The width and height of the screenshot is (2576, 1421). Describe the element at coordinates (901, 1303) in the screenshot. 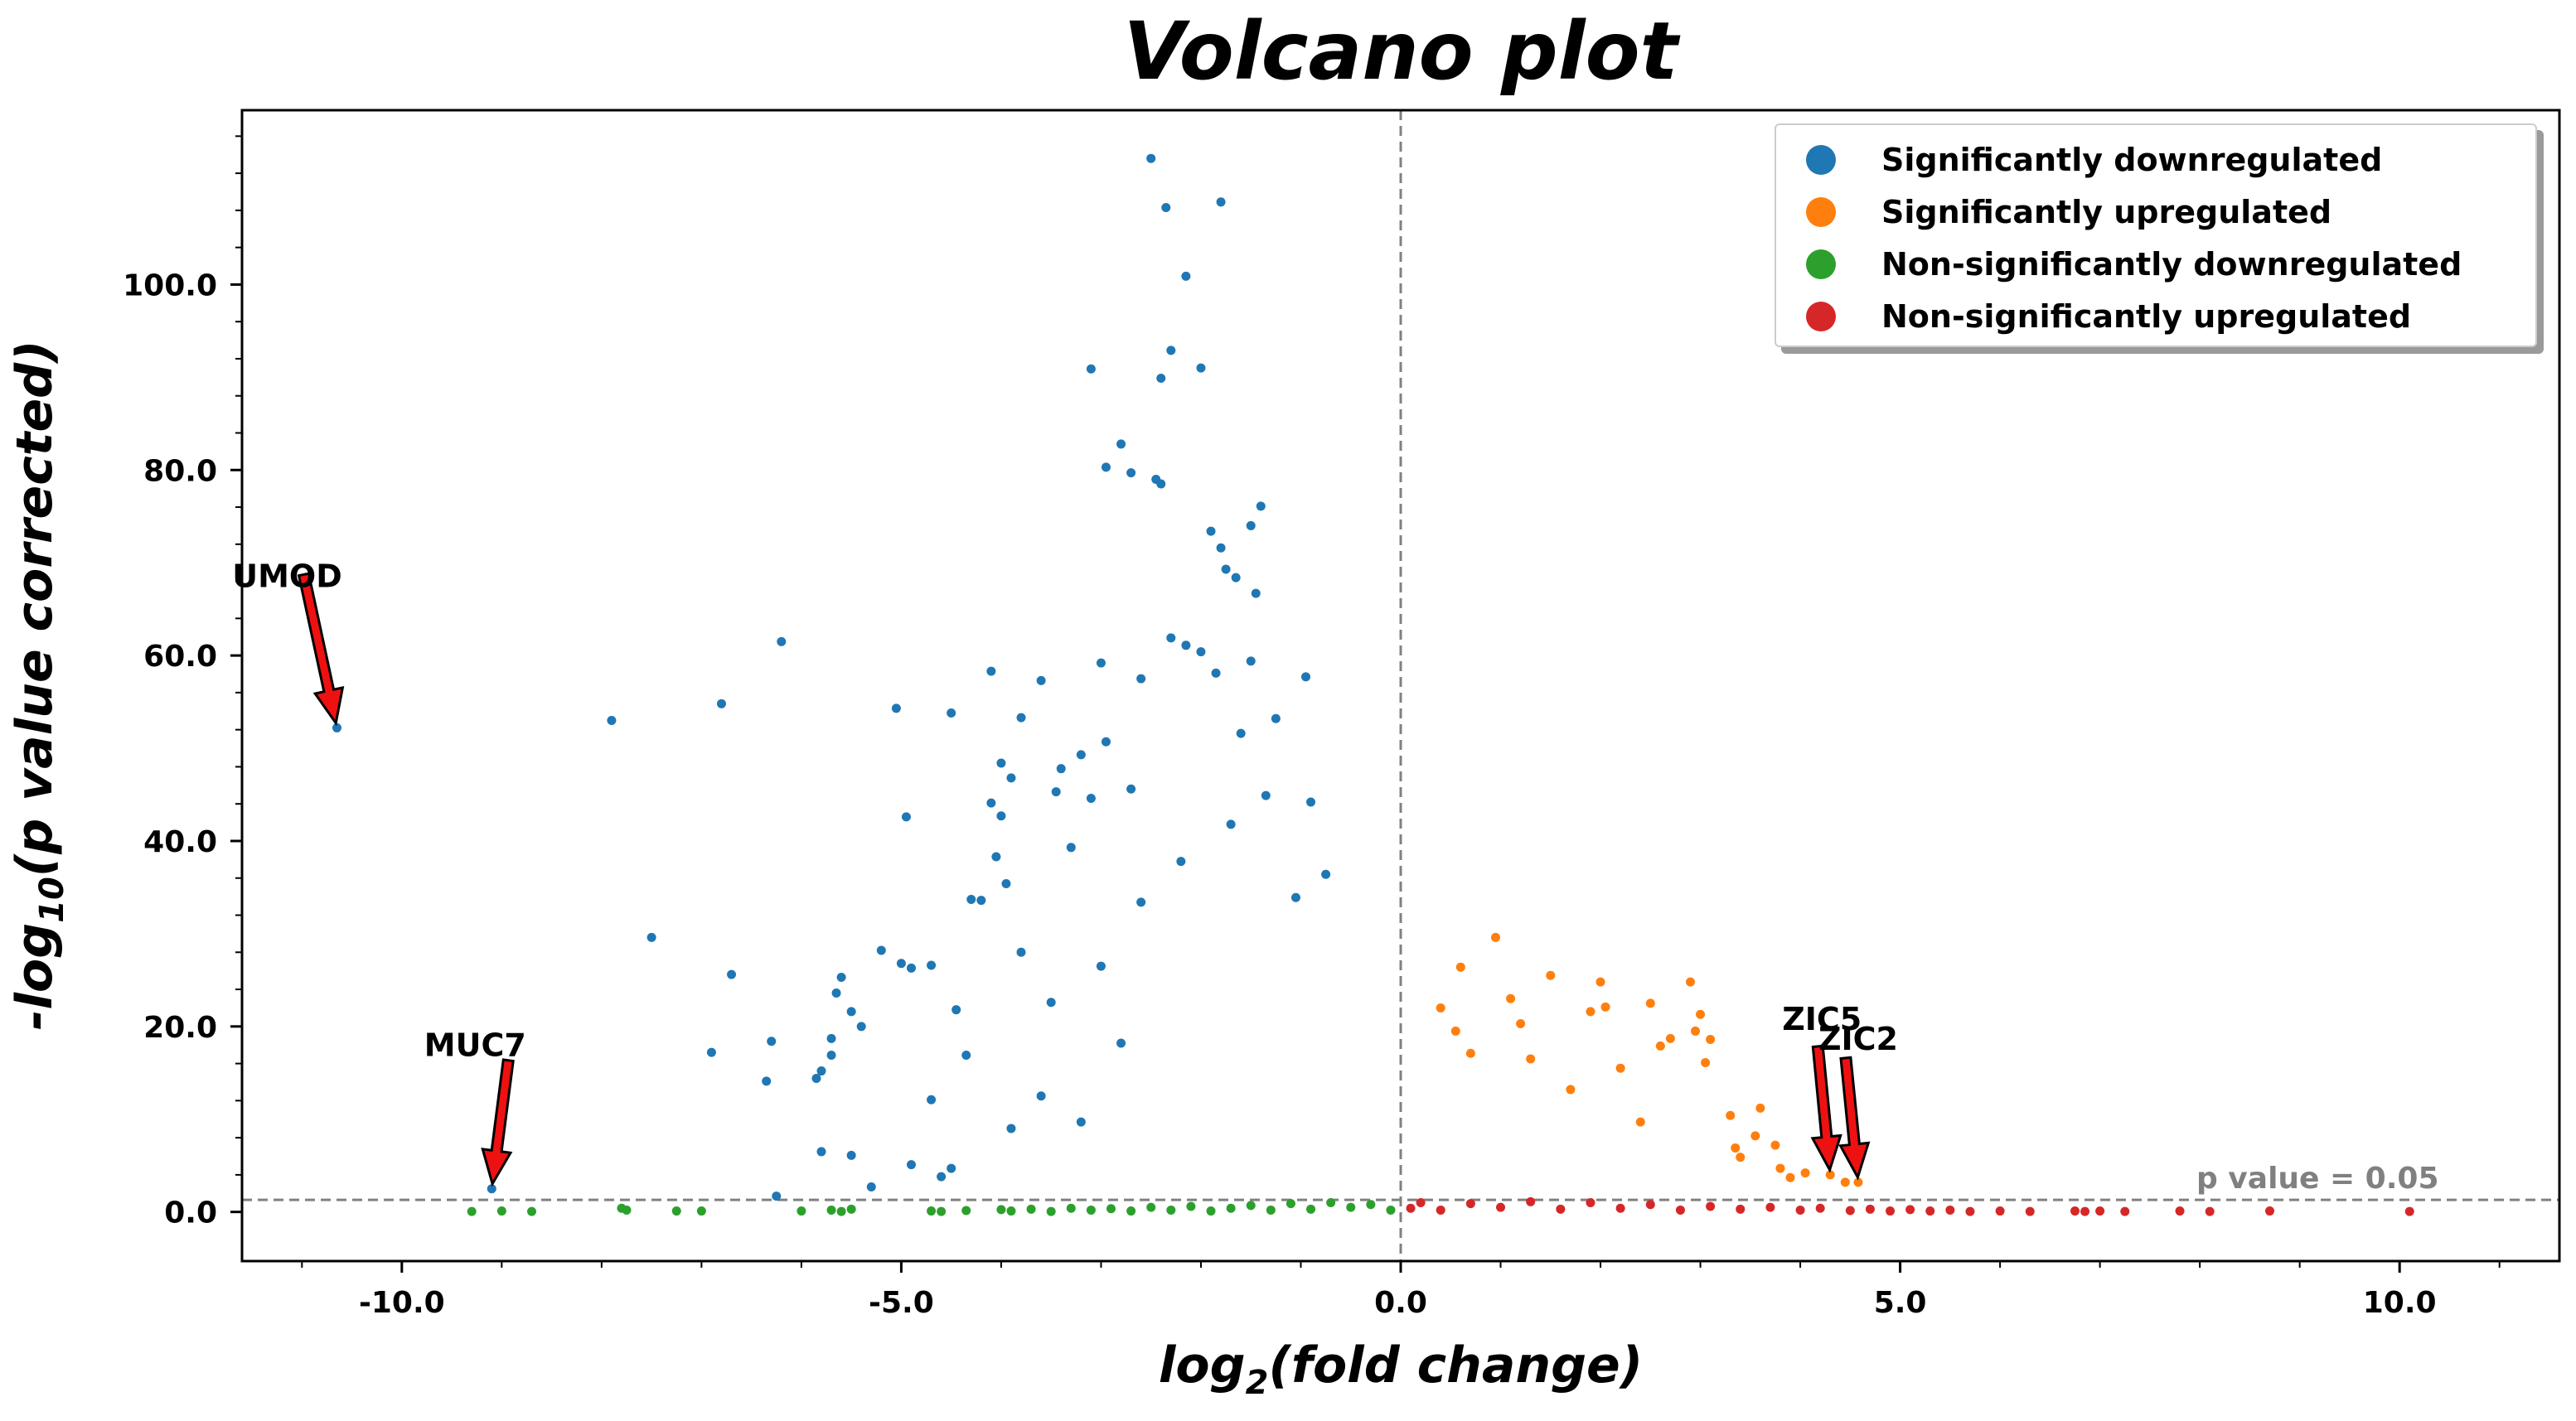

I see `x-tick-label: -5.0` at that location.